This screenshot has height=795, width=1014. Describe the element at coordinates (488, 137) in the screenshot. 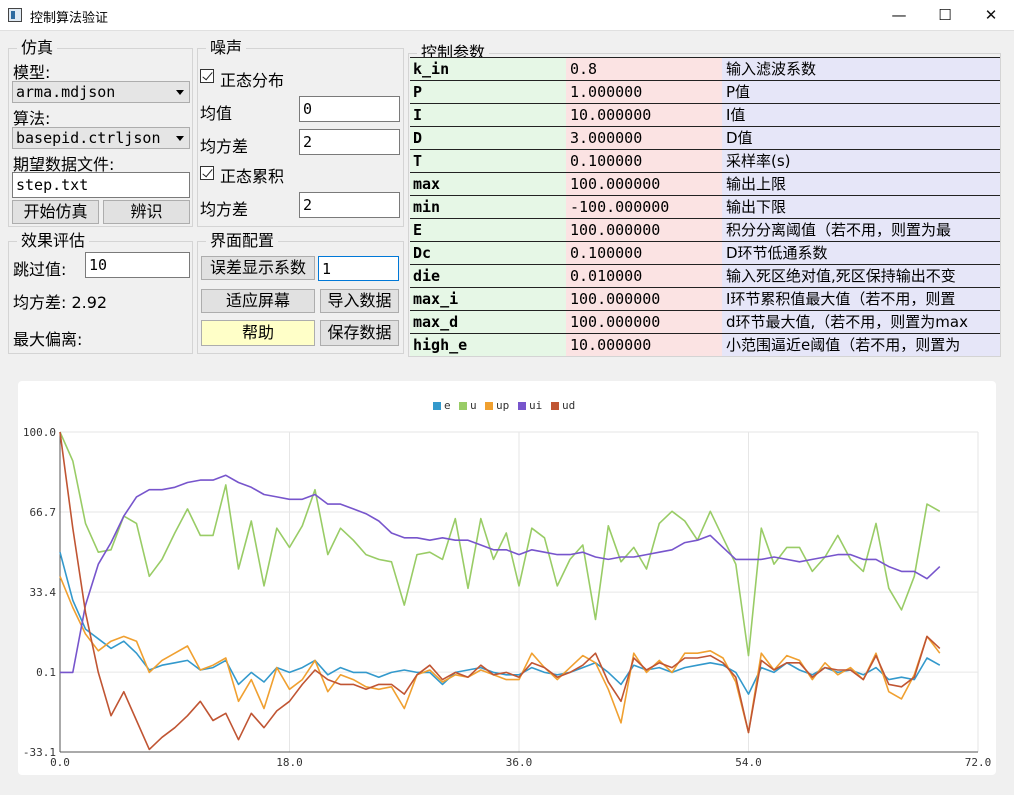

I see `param-name-cell: D` at that location.